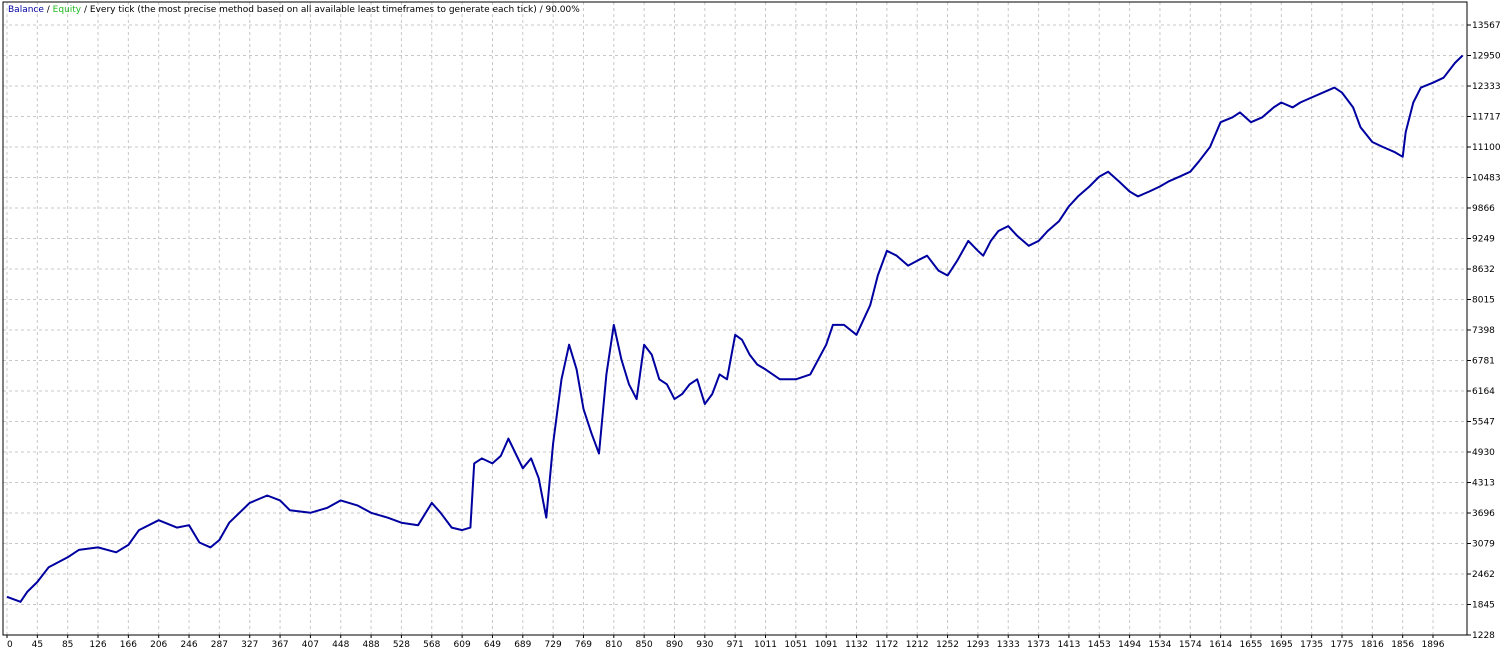 The height and width of the screenshot is (658, 1500). Describe the element at coordinates (48, 10) in the screenshot. I see `header-sep: /` at that location.